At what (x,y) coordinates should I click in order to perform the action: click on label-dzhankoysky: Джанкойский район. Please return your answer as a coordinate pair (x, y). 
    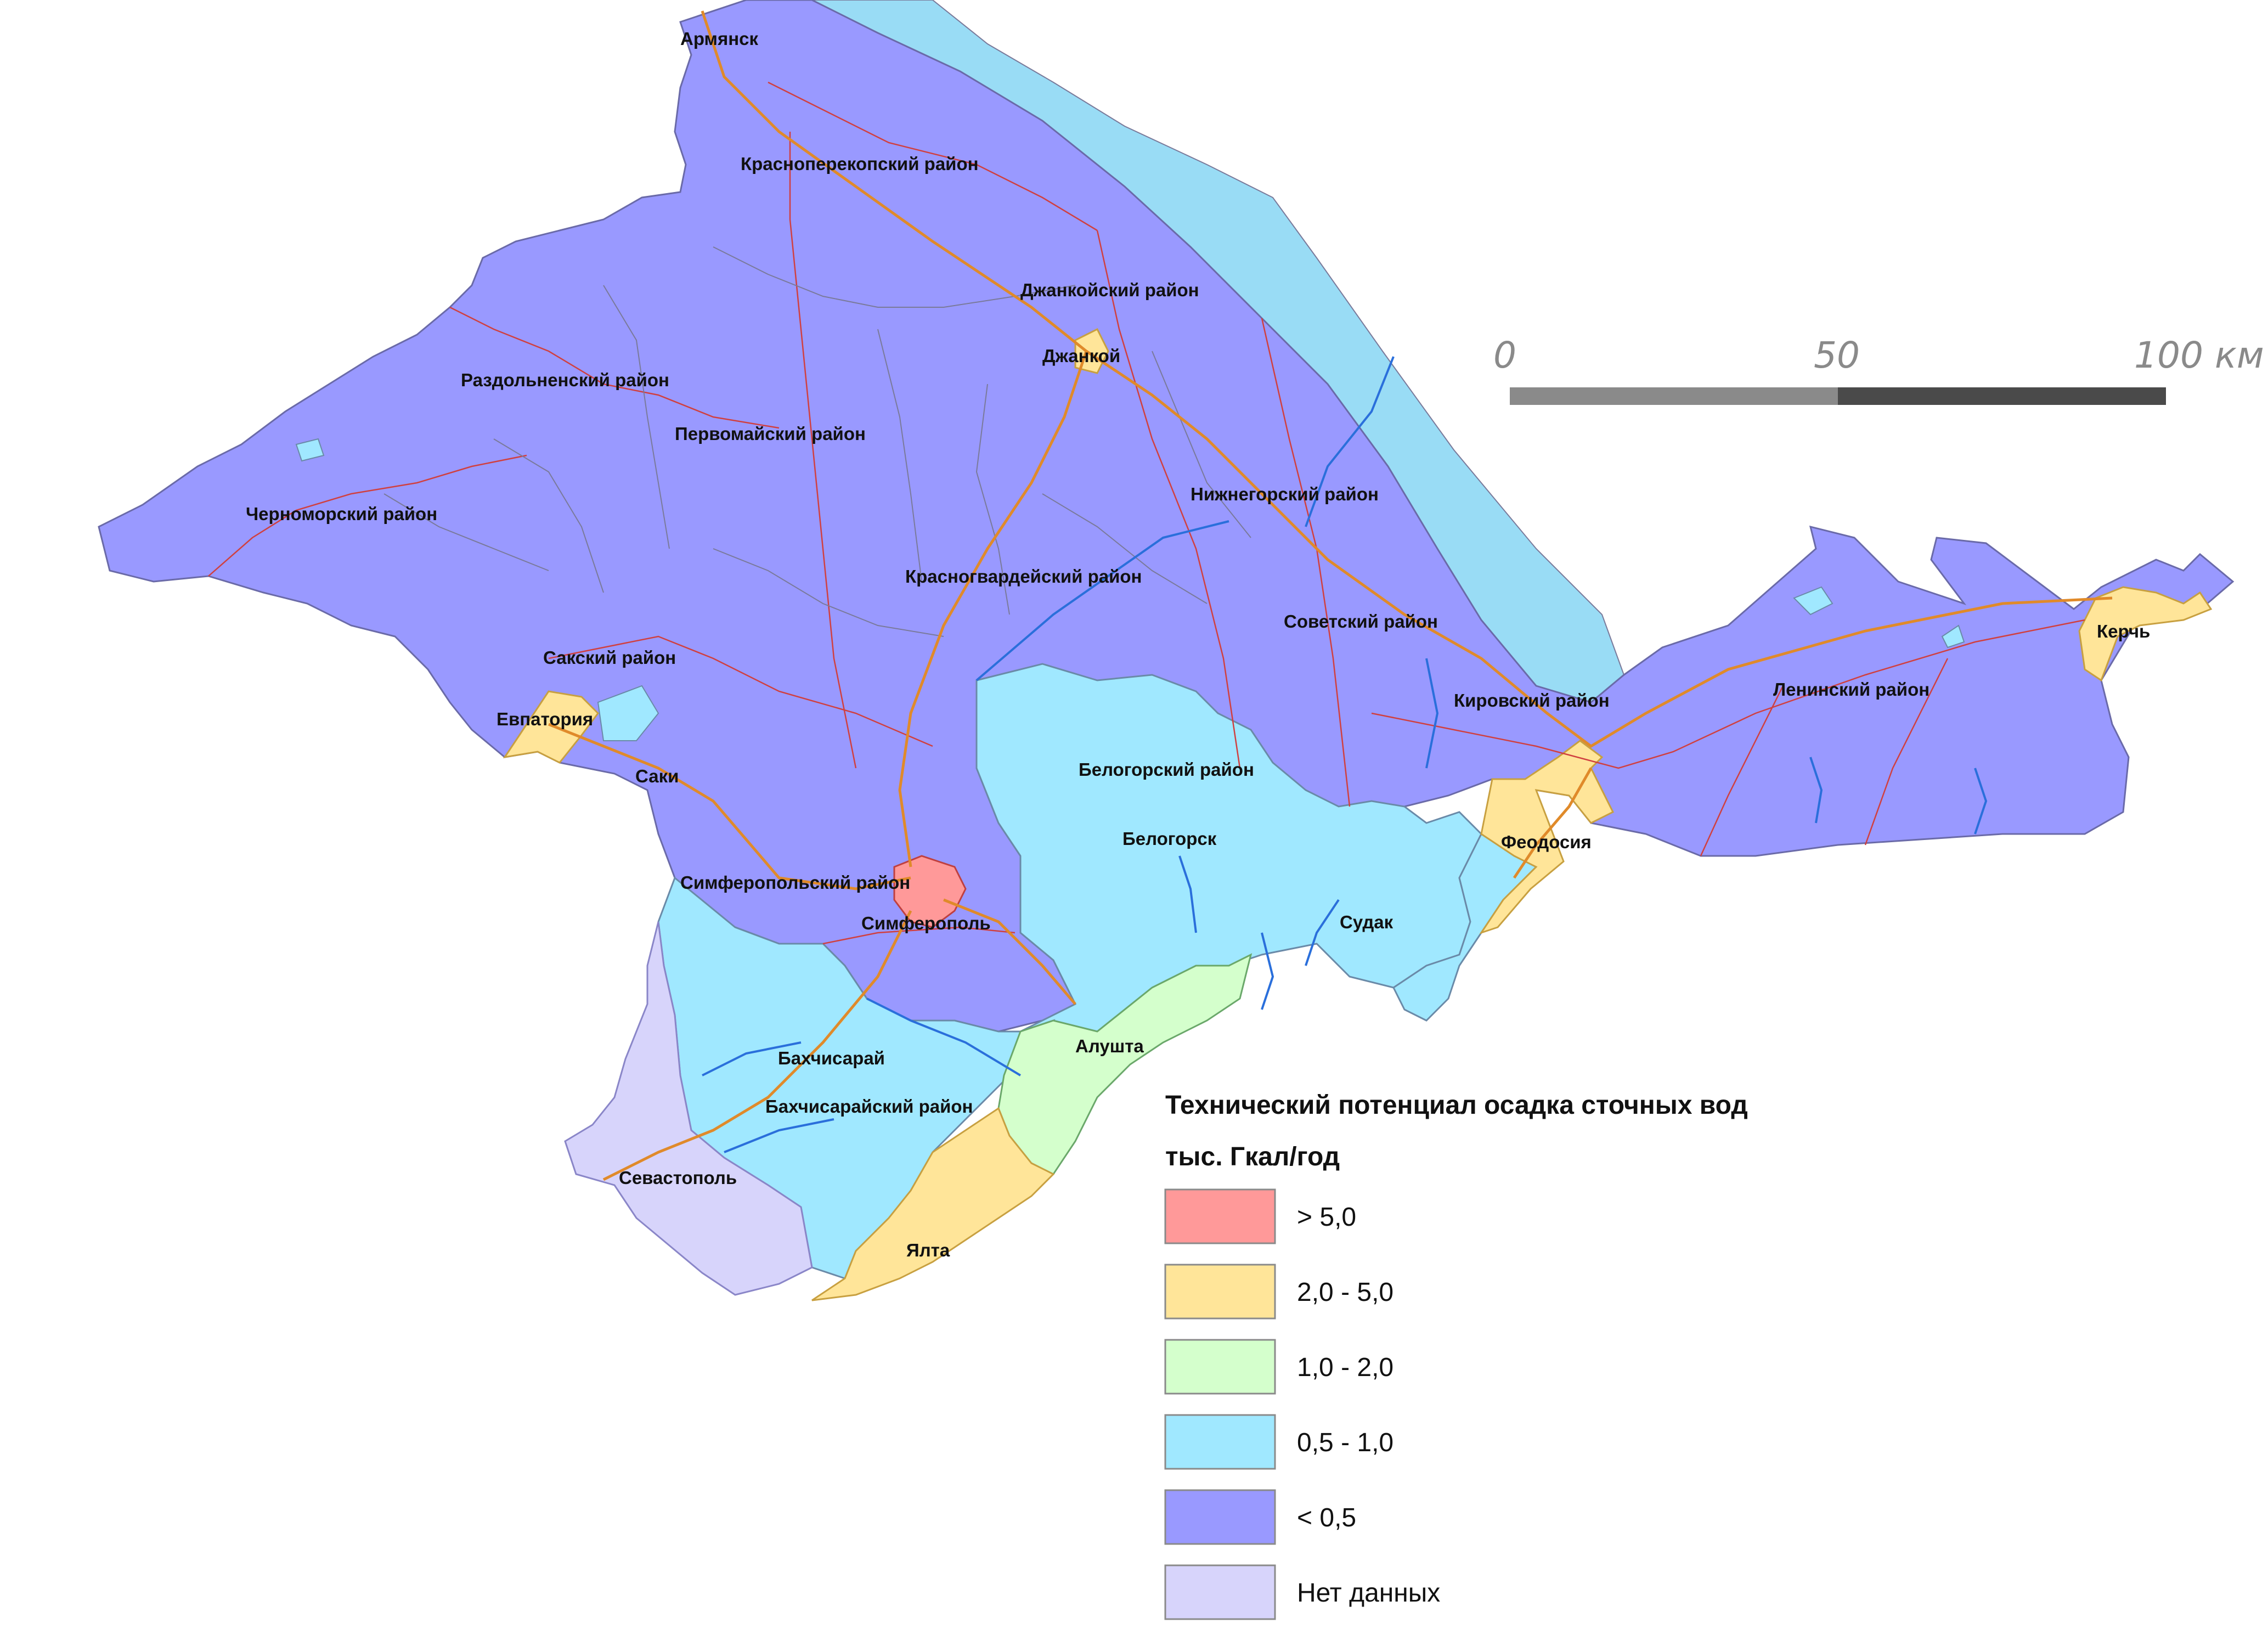
    Looking at the image, I should click on (1109, 290).